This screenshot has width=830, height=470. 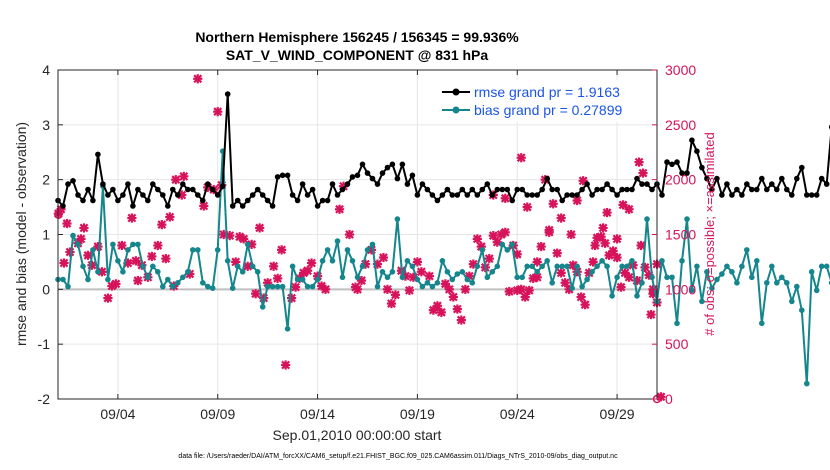 I want to click on y-tick-label-right: 500, so click(x=677, y=344).